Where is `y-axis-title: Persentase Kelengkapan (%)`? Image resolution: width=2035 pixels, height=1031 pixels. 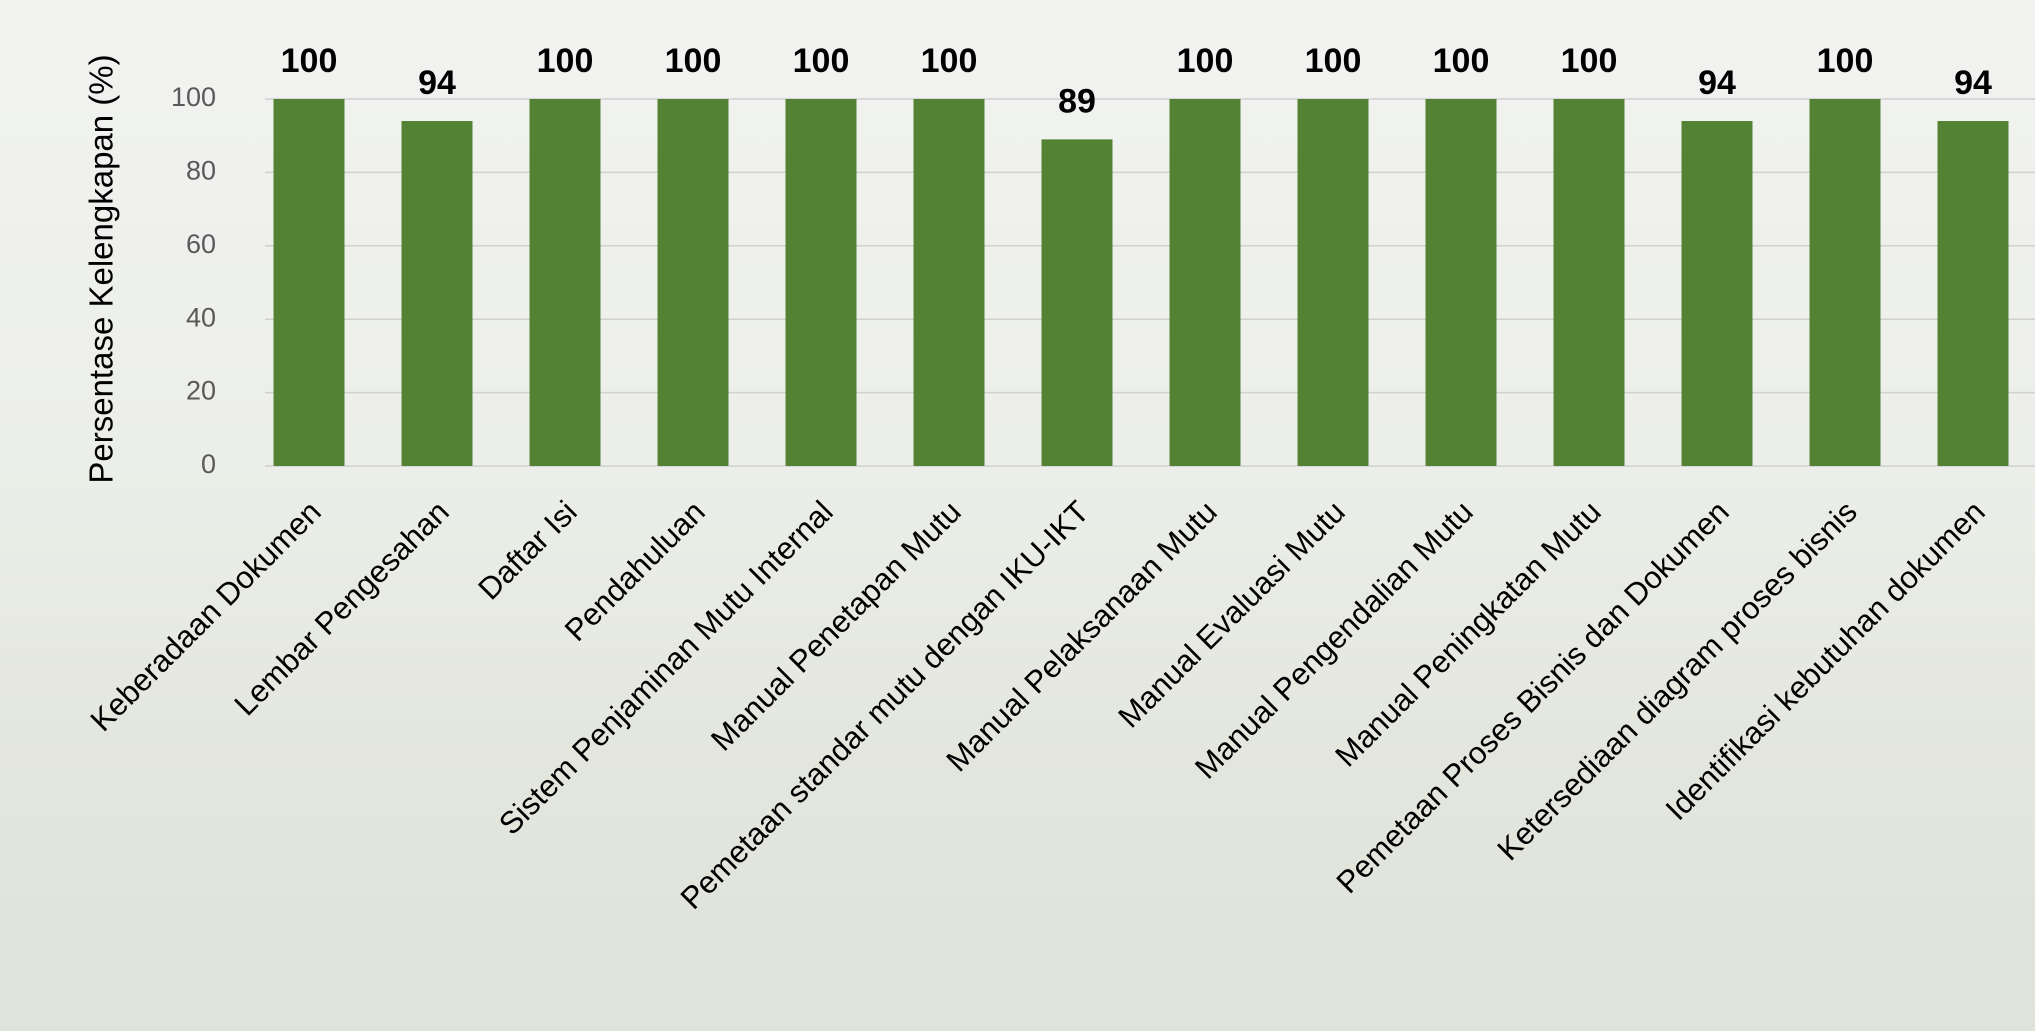
y-axis-title: Persentase Kelengkapan (%) is located at coordinates (101, 268).